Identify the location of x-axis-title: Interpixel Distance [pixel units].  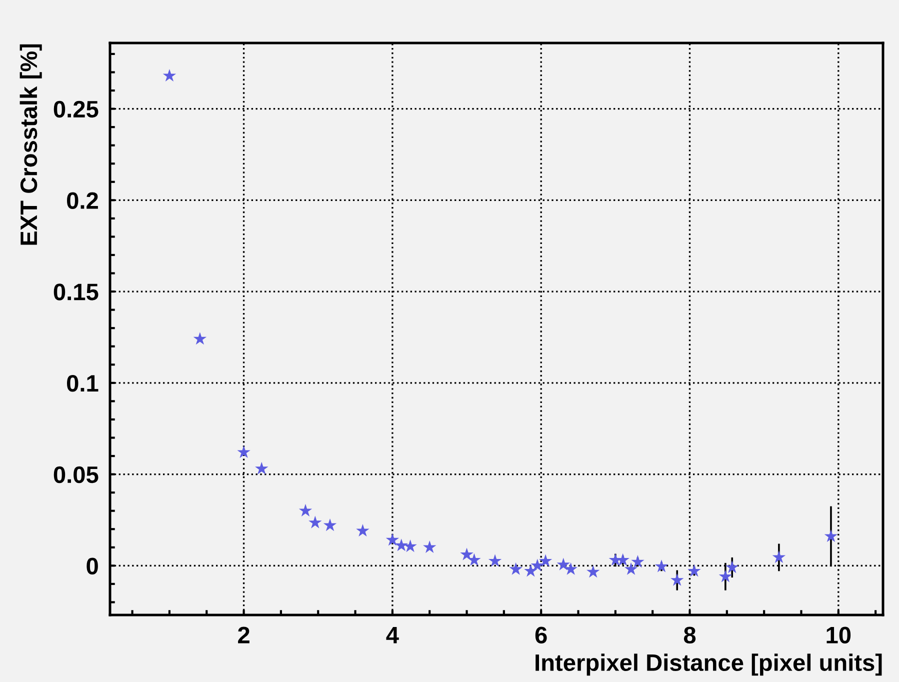
(709, 665).